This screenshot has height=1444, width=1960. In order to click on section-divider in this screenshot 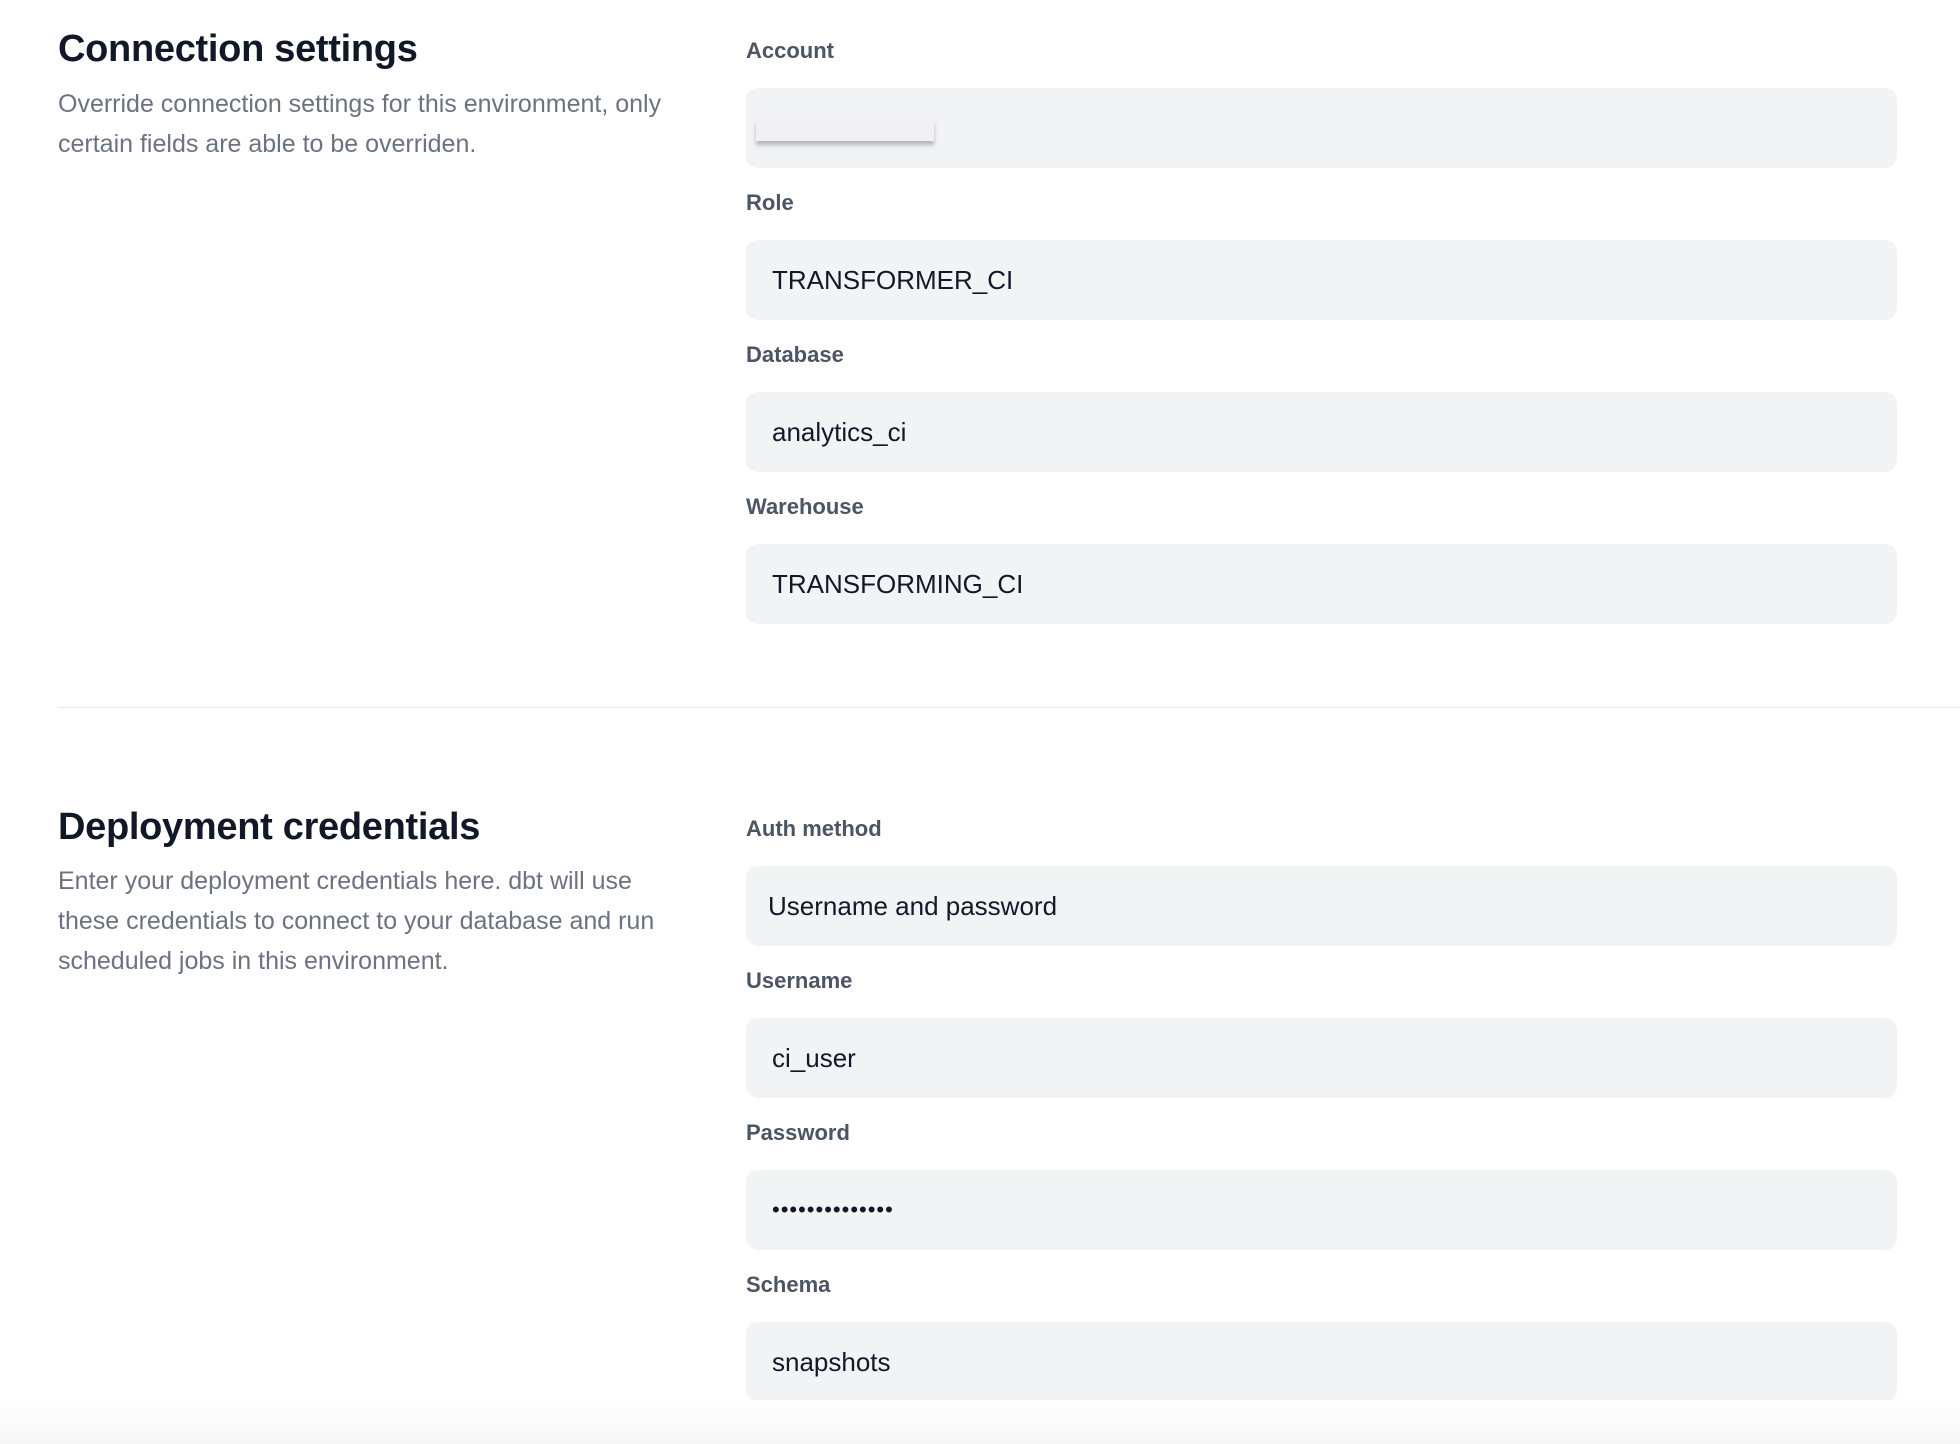, I will do `click(1009, 707)`.